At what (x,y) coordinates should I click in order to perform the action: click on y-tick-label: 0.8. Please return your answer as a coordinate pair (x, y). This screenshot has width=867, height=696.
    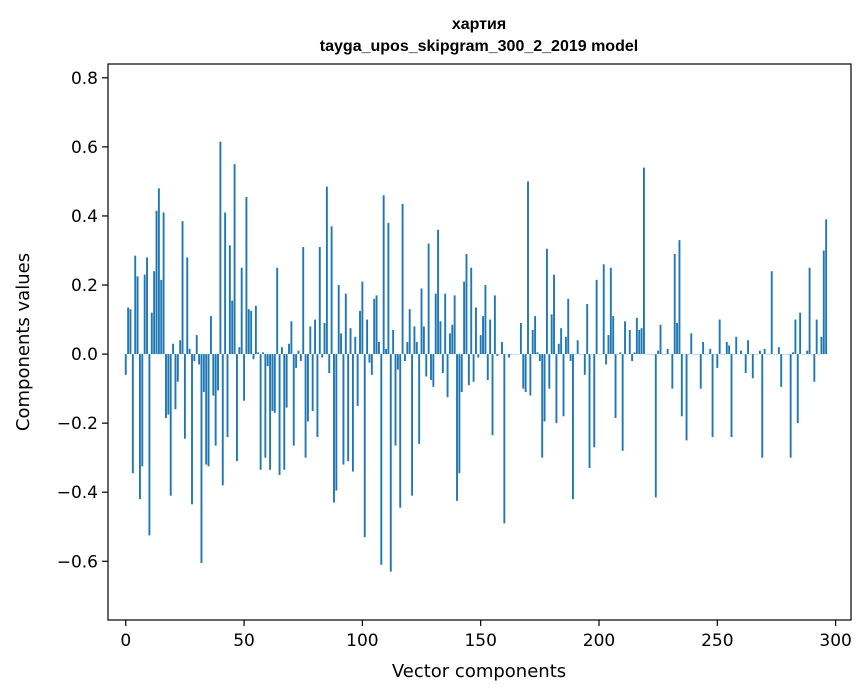
    Looking at the image, I should click on (84, 79).